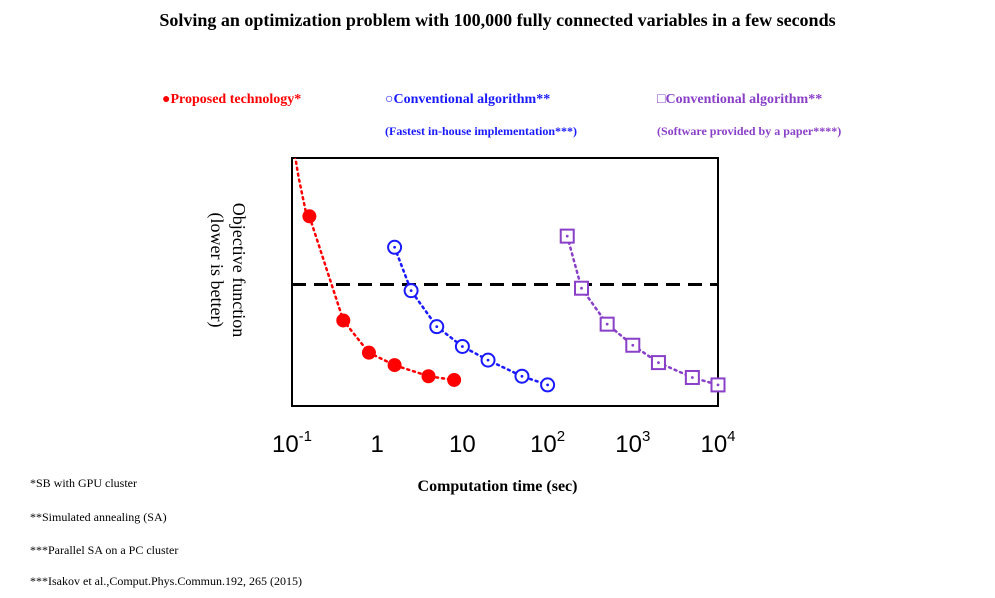  Describe the element at coordinates (749, 131) in the screenshot. I see `legend-sub-paper: (Software provided by a paper****)` at that location.